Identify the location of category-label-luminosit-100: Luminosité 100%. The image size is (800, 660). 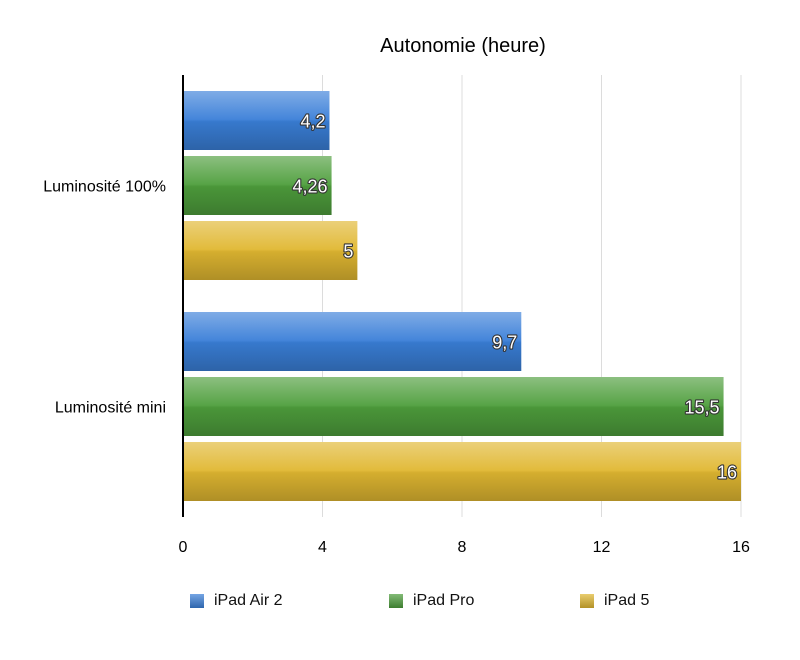
(104, 187).